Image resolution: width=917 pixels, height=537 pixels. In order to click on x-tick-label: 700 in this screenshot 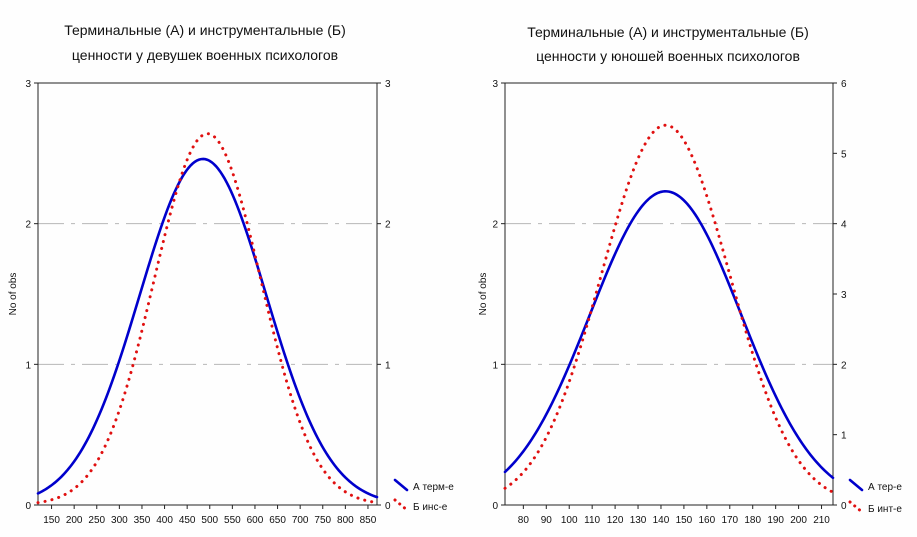, I will do `click(300, 520)`.